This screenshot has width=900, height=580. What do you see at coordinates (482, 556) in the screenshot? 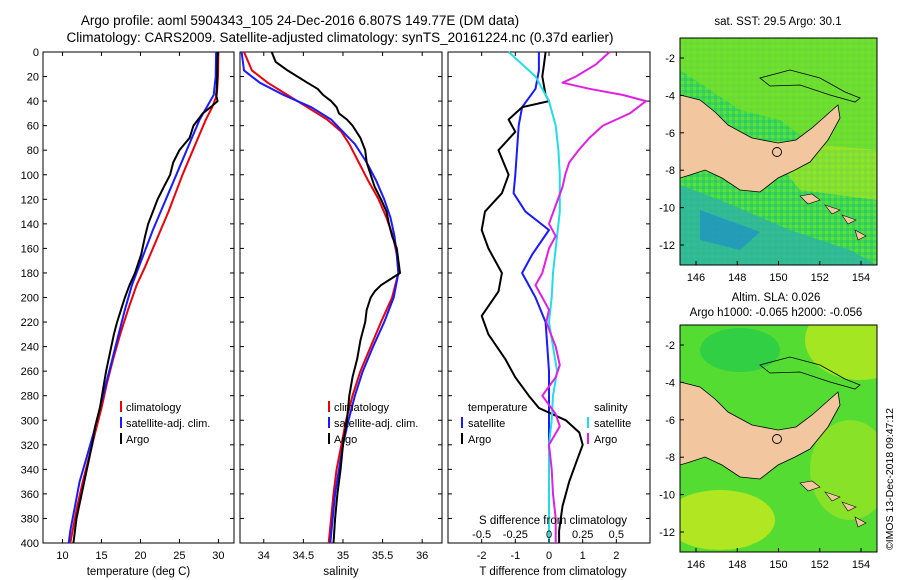
I see `x-tick-label-t: -2` at bounding box center [482, 556].